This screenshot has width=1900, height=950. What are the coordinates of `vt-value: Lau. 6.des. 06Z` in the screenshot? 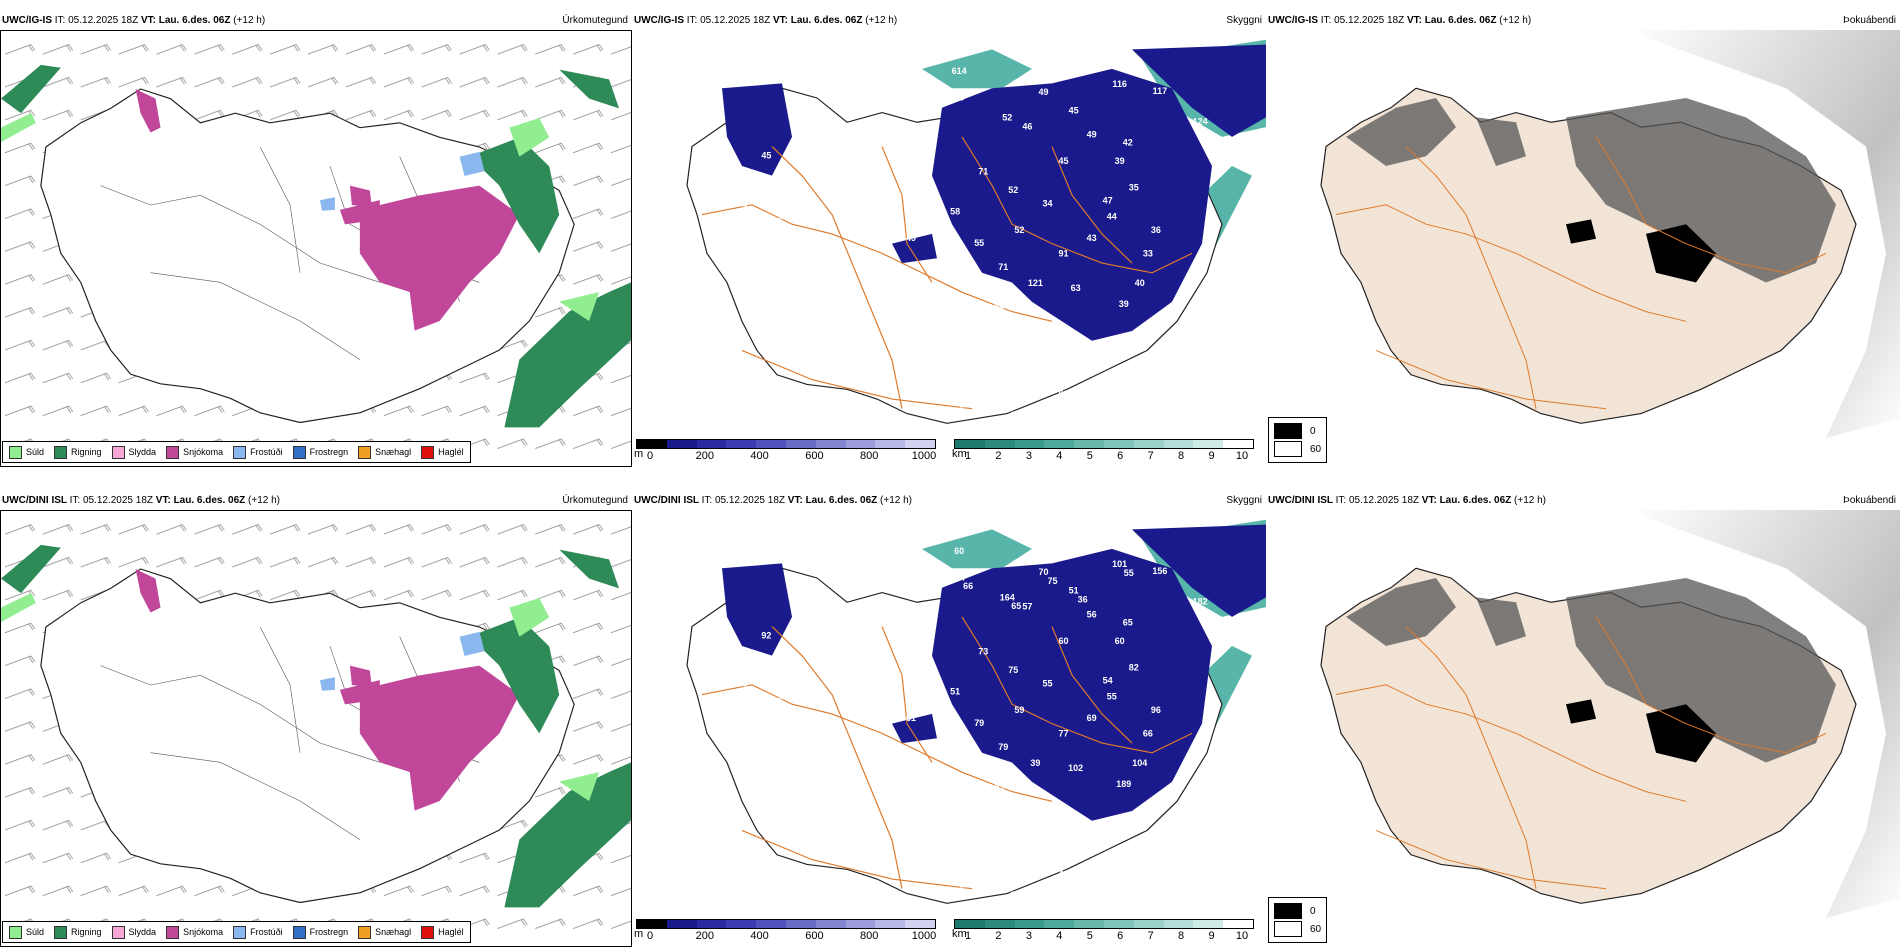 It's located at (828, 20).